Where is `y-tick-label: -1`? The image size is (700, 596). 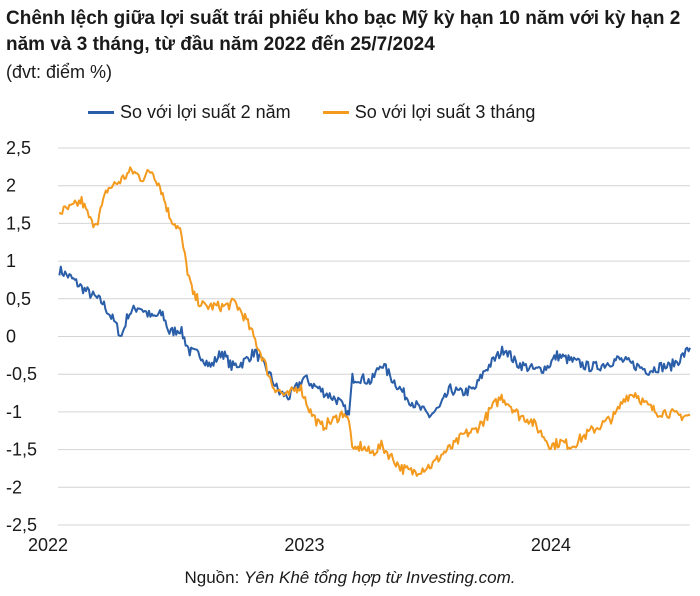
y-tick-label: -1 is located at coordinates (14, 412).